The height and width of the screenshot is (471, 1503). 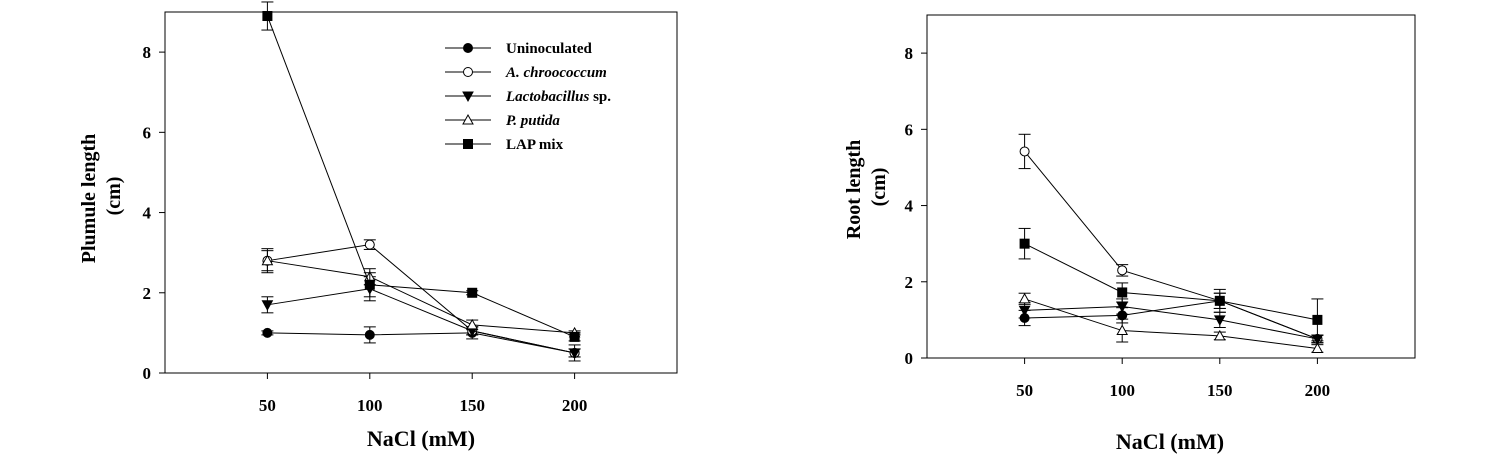 I want to click on y-axis-title: Plumule length (cm), so click(x=101, y=196).